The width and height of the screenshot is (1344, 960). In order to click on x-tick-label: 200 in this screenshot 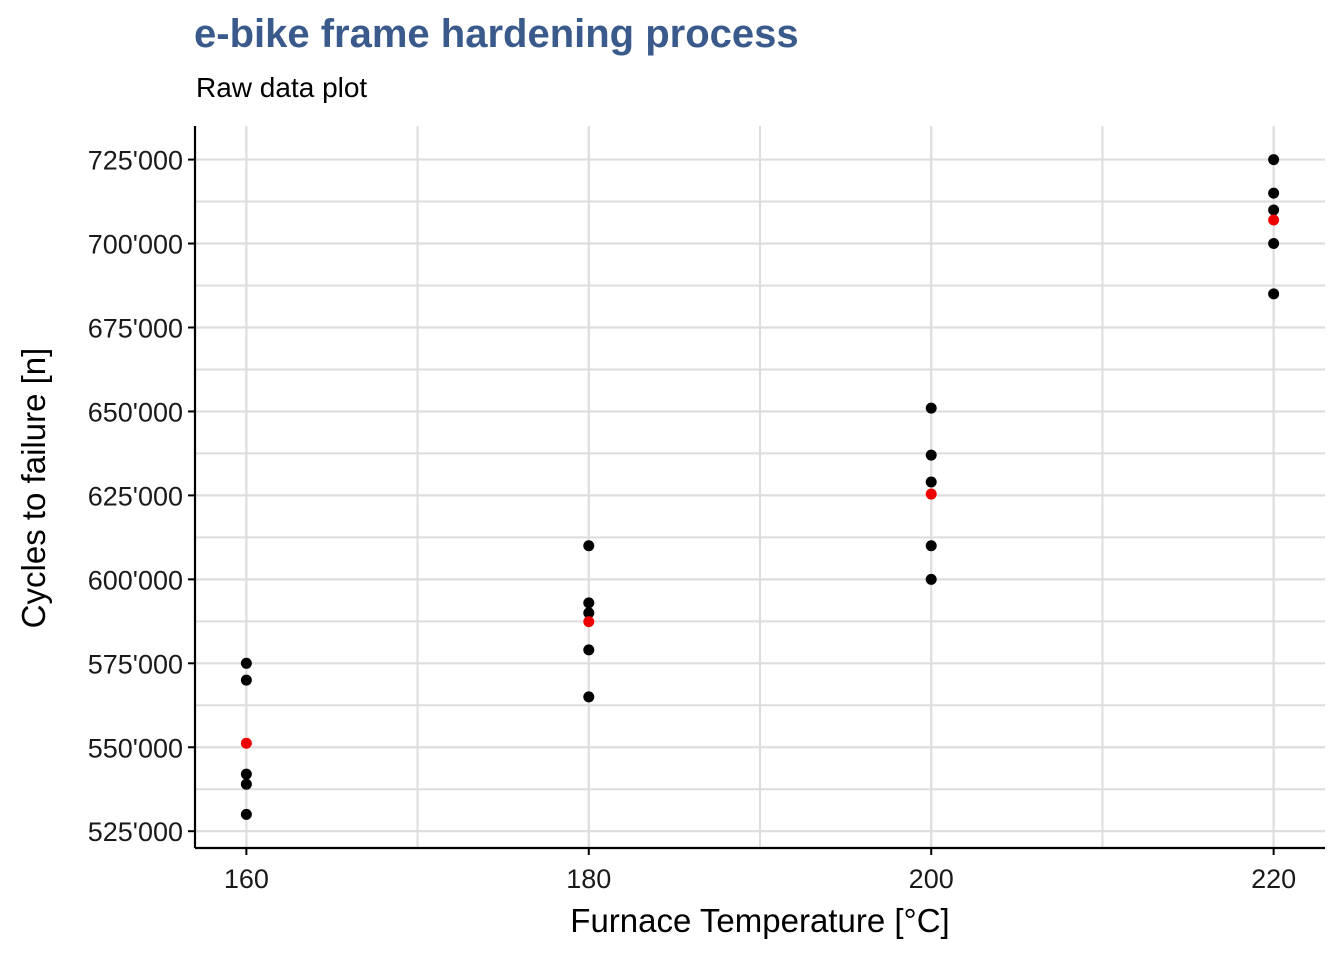, I will do `click(931, 879)`.